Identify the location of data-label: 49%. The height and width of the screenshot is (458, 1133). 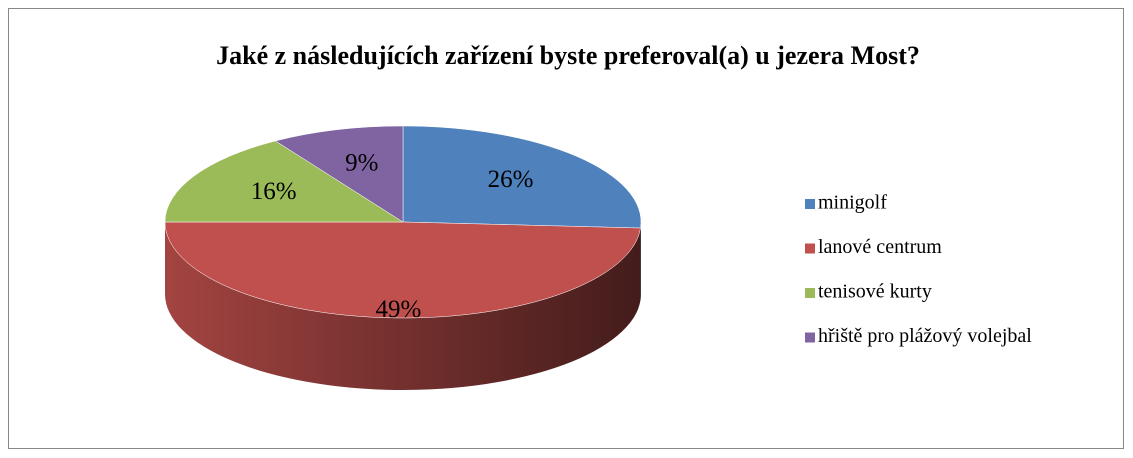
(398, 309).